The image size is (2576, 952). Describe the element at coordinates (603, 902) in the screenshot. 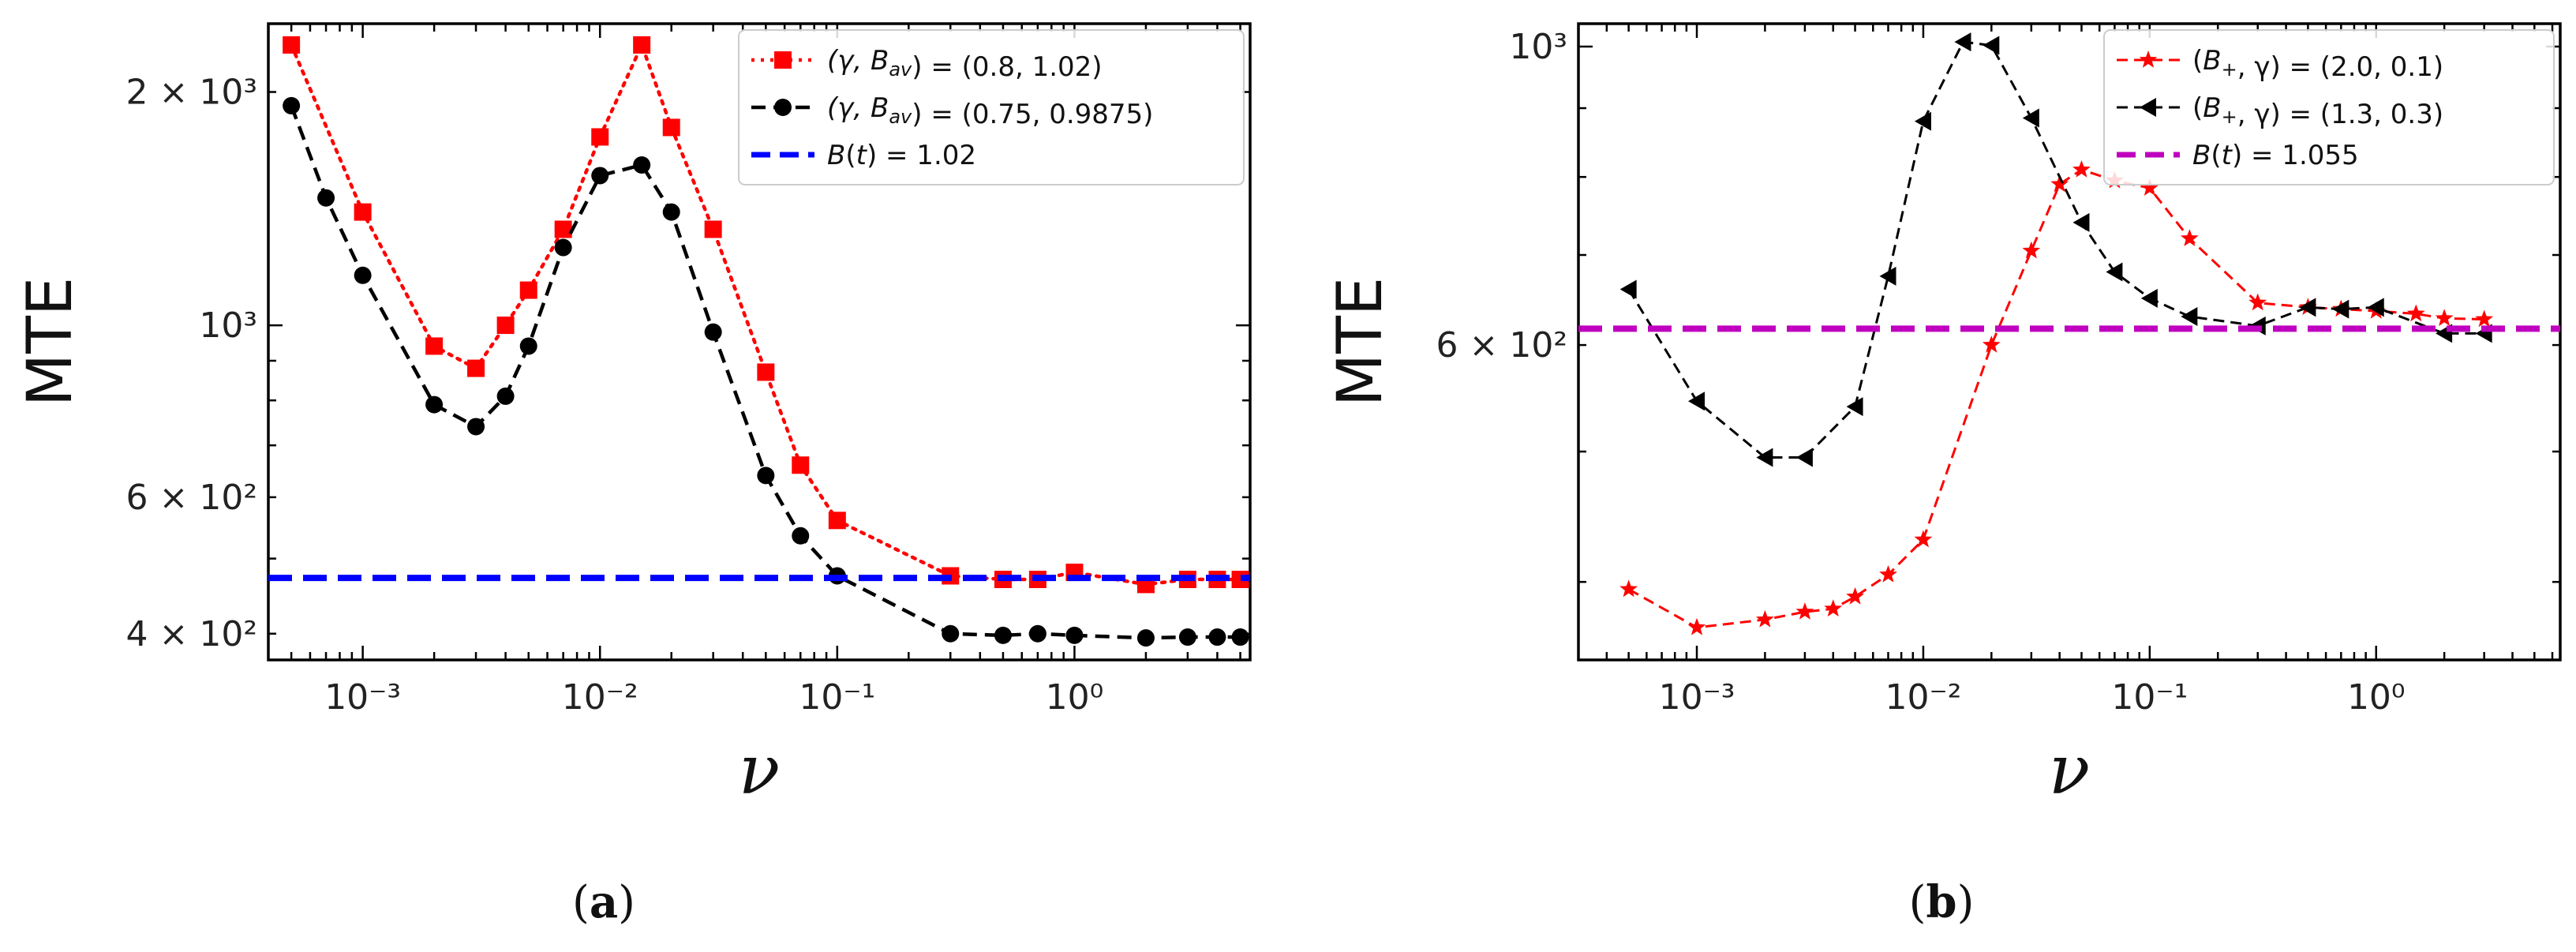

I see `caption-a: (a)` at that location.